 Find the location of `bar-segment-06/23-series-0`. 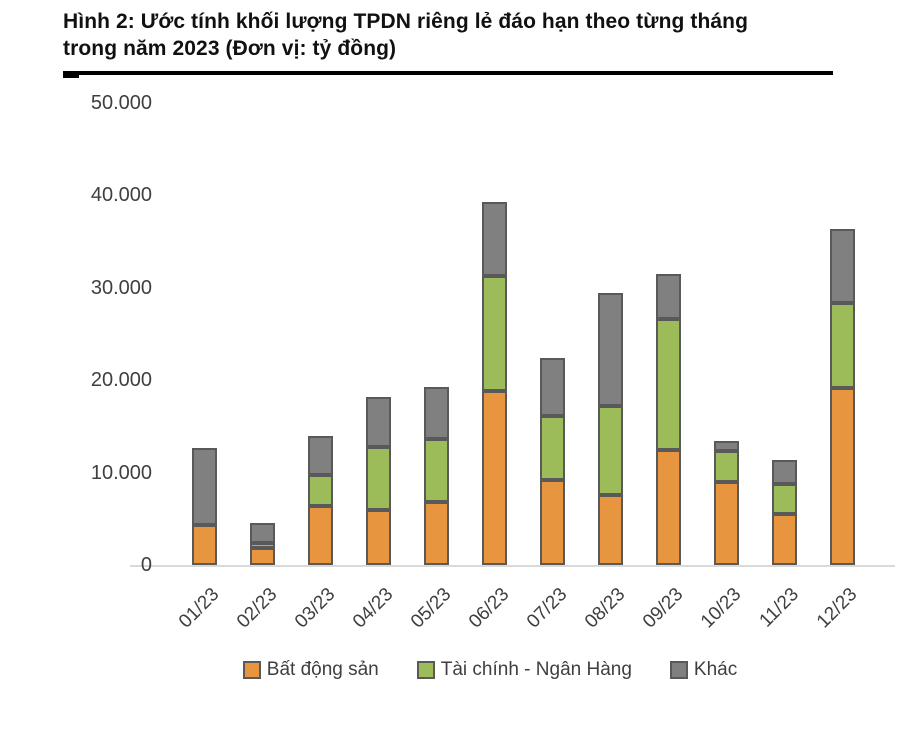

bar-segment-06/23-series-0 is located at coordinates (494, 478).